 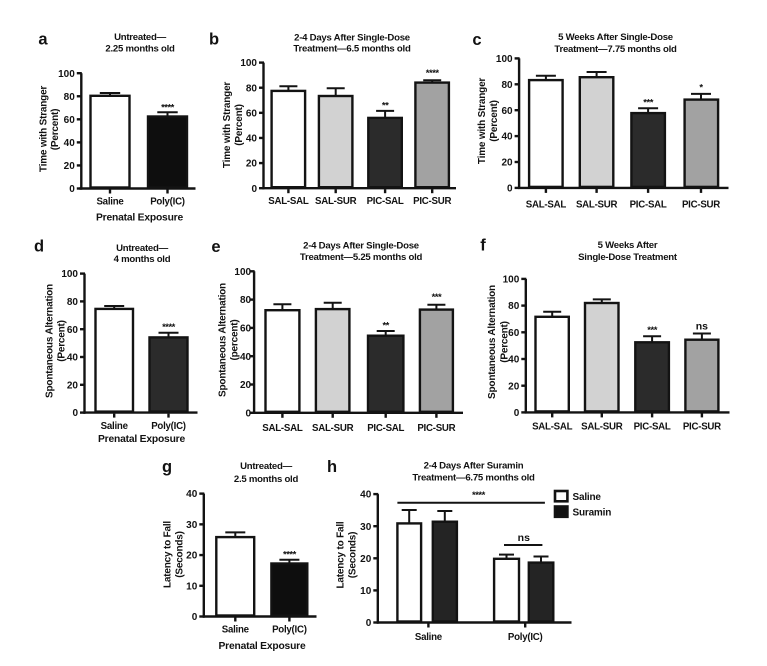 I want to click on svg-text: d, so click(x=39, y=247).